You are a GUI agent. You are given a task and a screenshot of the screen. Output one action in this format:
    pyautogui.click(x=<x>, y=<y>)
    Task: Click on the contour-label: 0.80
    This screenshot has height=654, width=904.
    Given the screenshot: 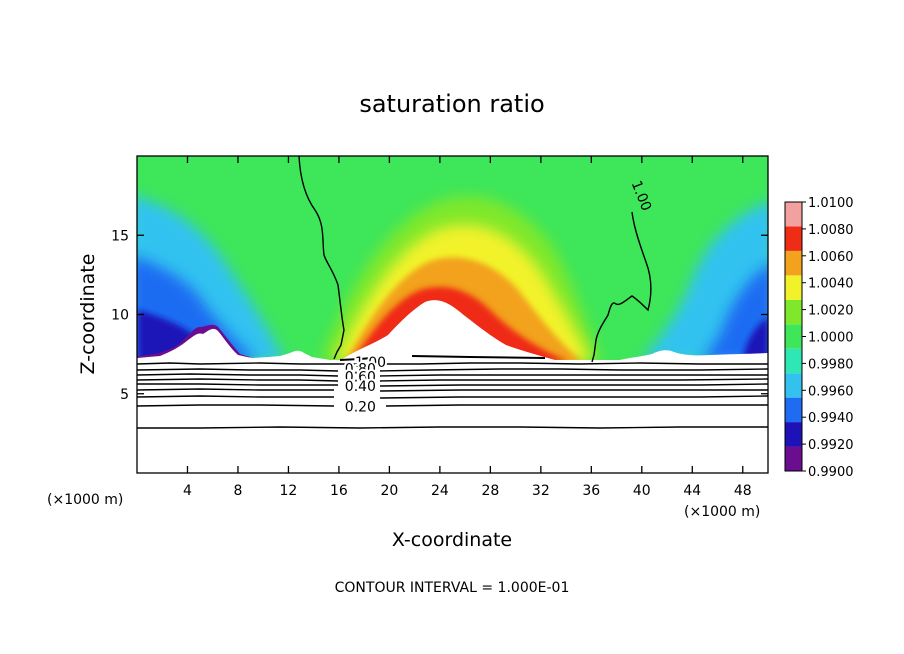 What is the action you would take?
    pyautogui.click(x=360, y=369)
    